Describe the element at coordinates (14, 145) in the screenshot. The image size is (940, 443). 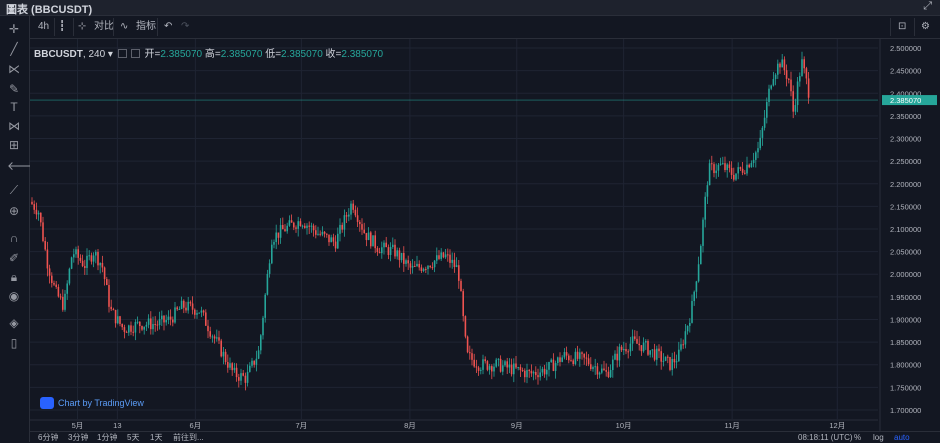
I see `prediction-tool-icon: ⊞` at that location.